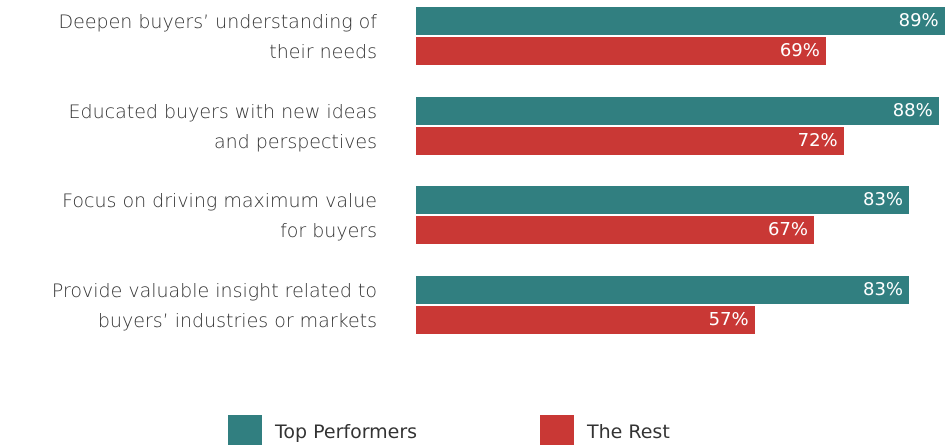  What do you see at coordinates (728, 319) in the screenshot?
I see `value-label: 57%` at bounding box center [728, 319].